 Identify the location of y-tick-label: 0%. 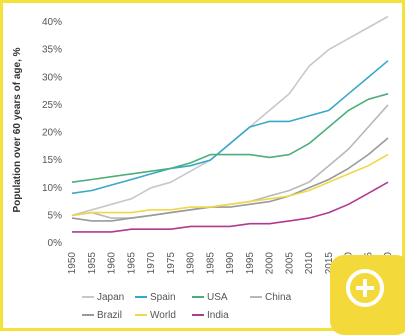
(55, 243).